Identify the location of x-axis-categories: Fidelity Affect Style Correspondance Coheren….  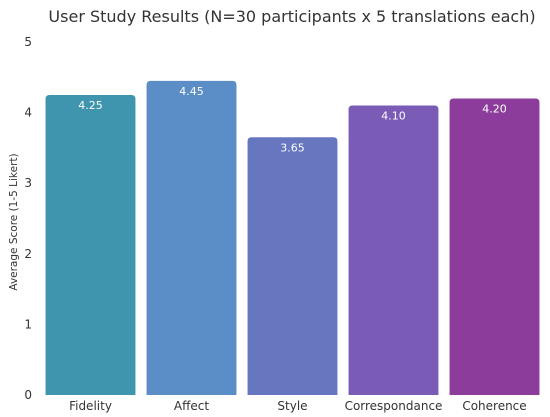
(298, 406).